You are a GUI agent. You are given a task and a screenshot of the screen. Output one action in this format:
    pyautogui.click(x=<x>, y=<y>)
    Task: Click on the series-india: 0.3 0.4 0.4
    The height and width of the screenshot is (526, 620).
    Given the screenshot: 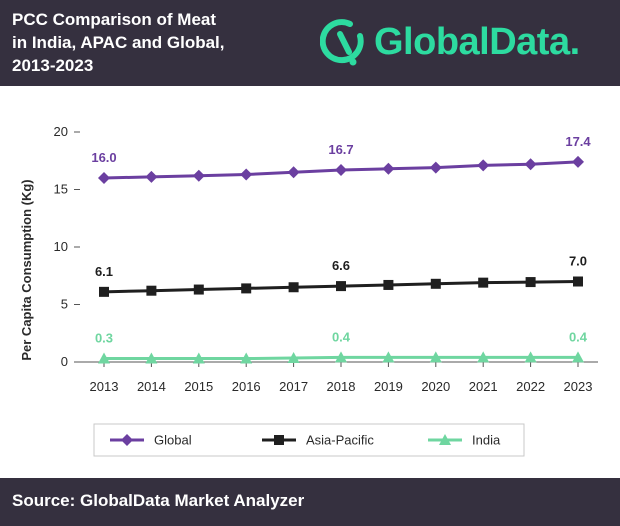 What is the action you would take?
    pyautogui.click(x=341, y=346)
    